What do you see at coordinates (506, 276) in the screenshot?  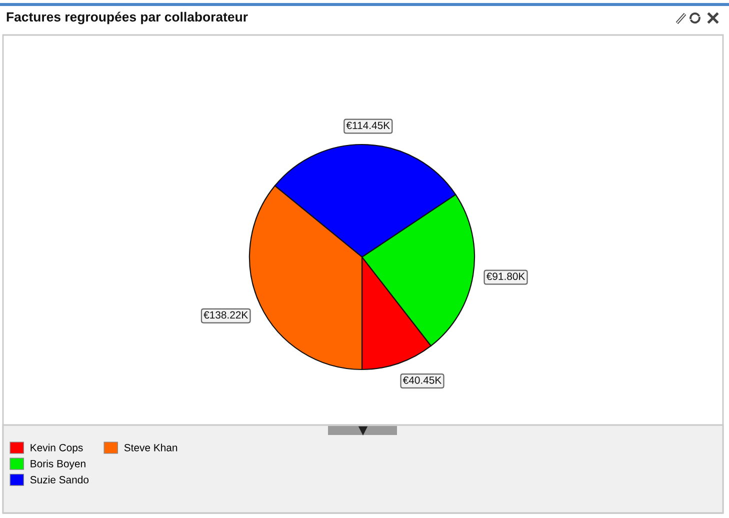 I see `data-label: €91.80K` at bounding box center [506, 276].